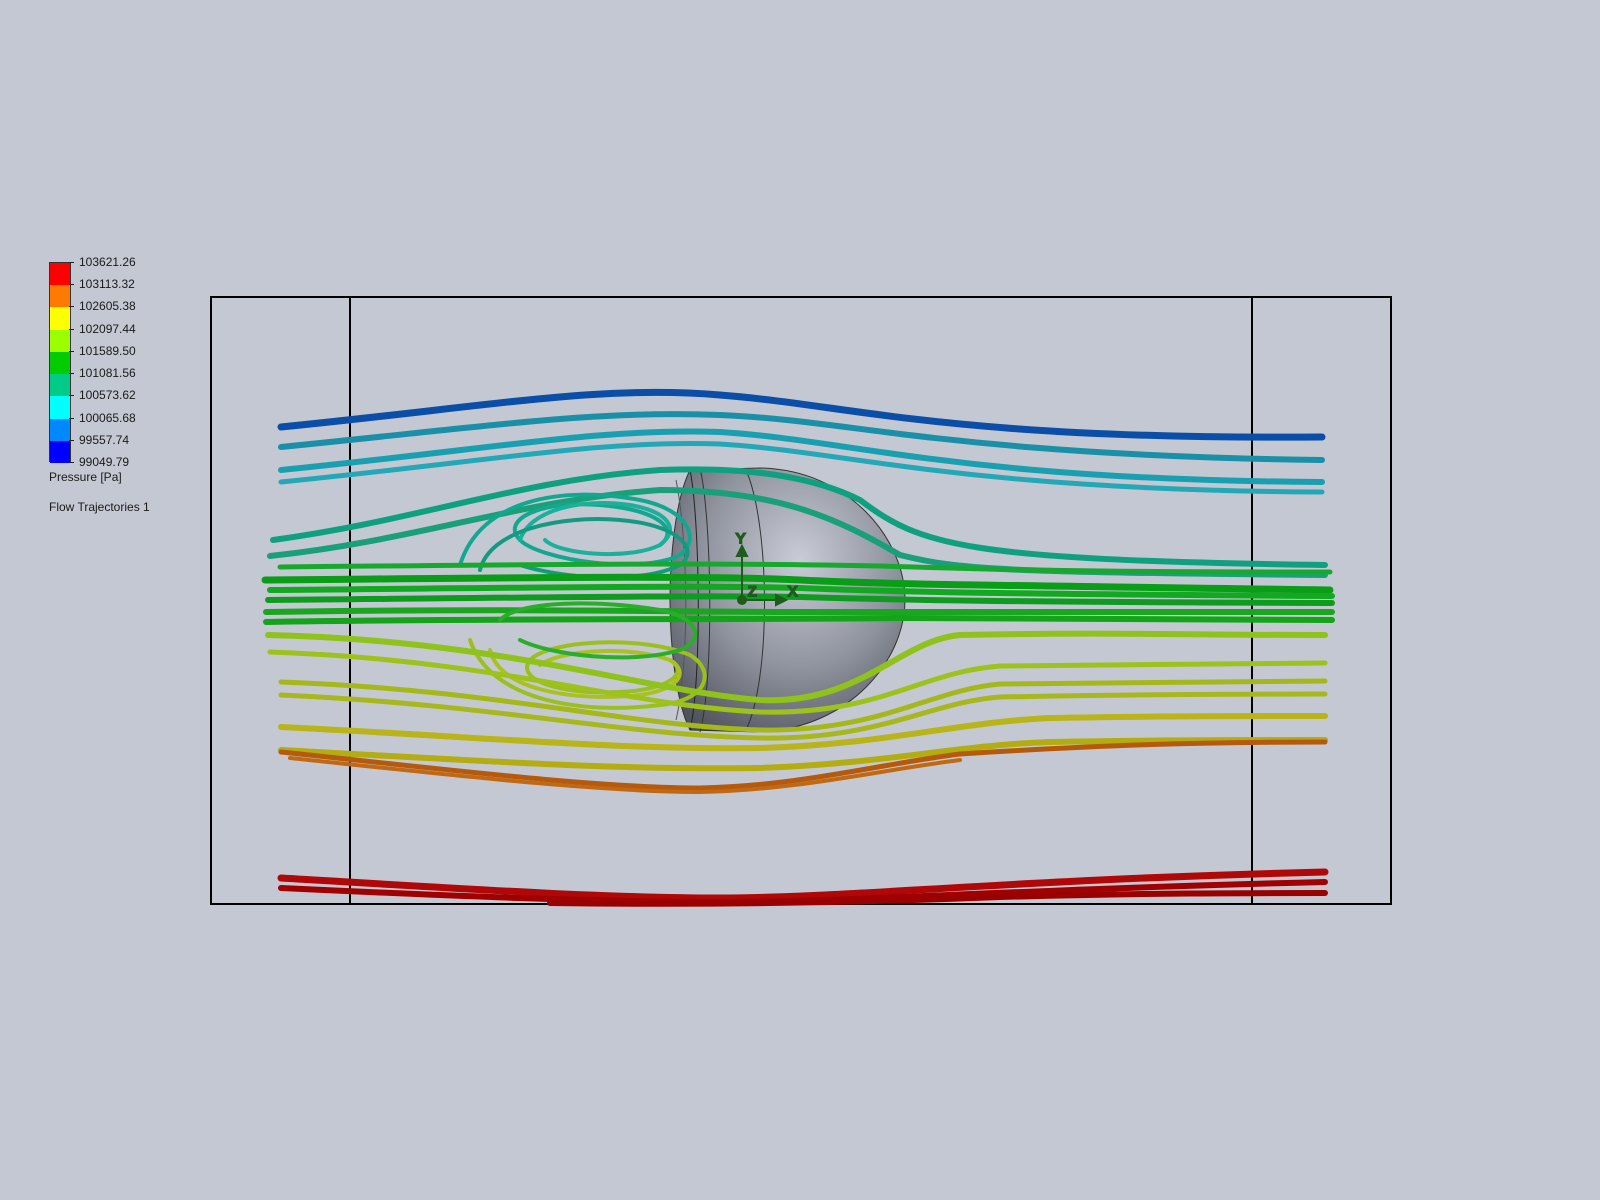 The width and height of the screenshot is (1600, 1200). Describe the element at coordinates (102, 418) in the screenshot. I see `legend-tick-label: 100065.68` at that location.